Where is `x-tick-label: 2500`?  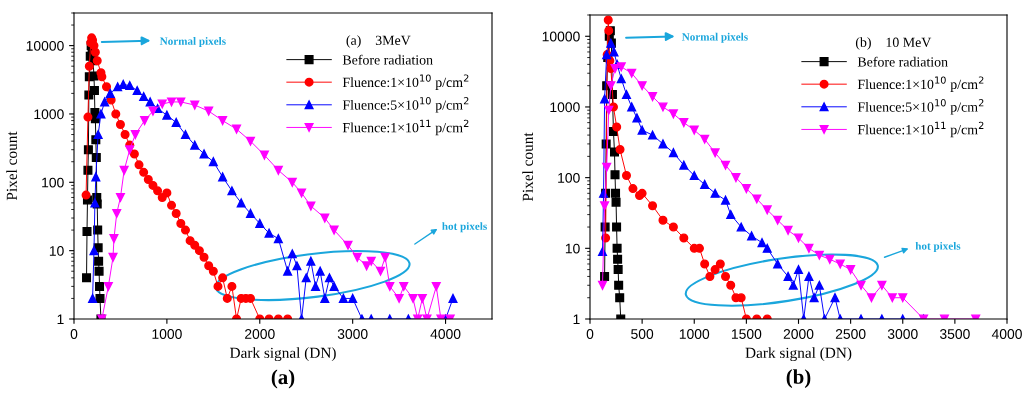
x-tick-label: 2500 is located at coordinates (850, 334).